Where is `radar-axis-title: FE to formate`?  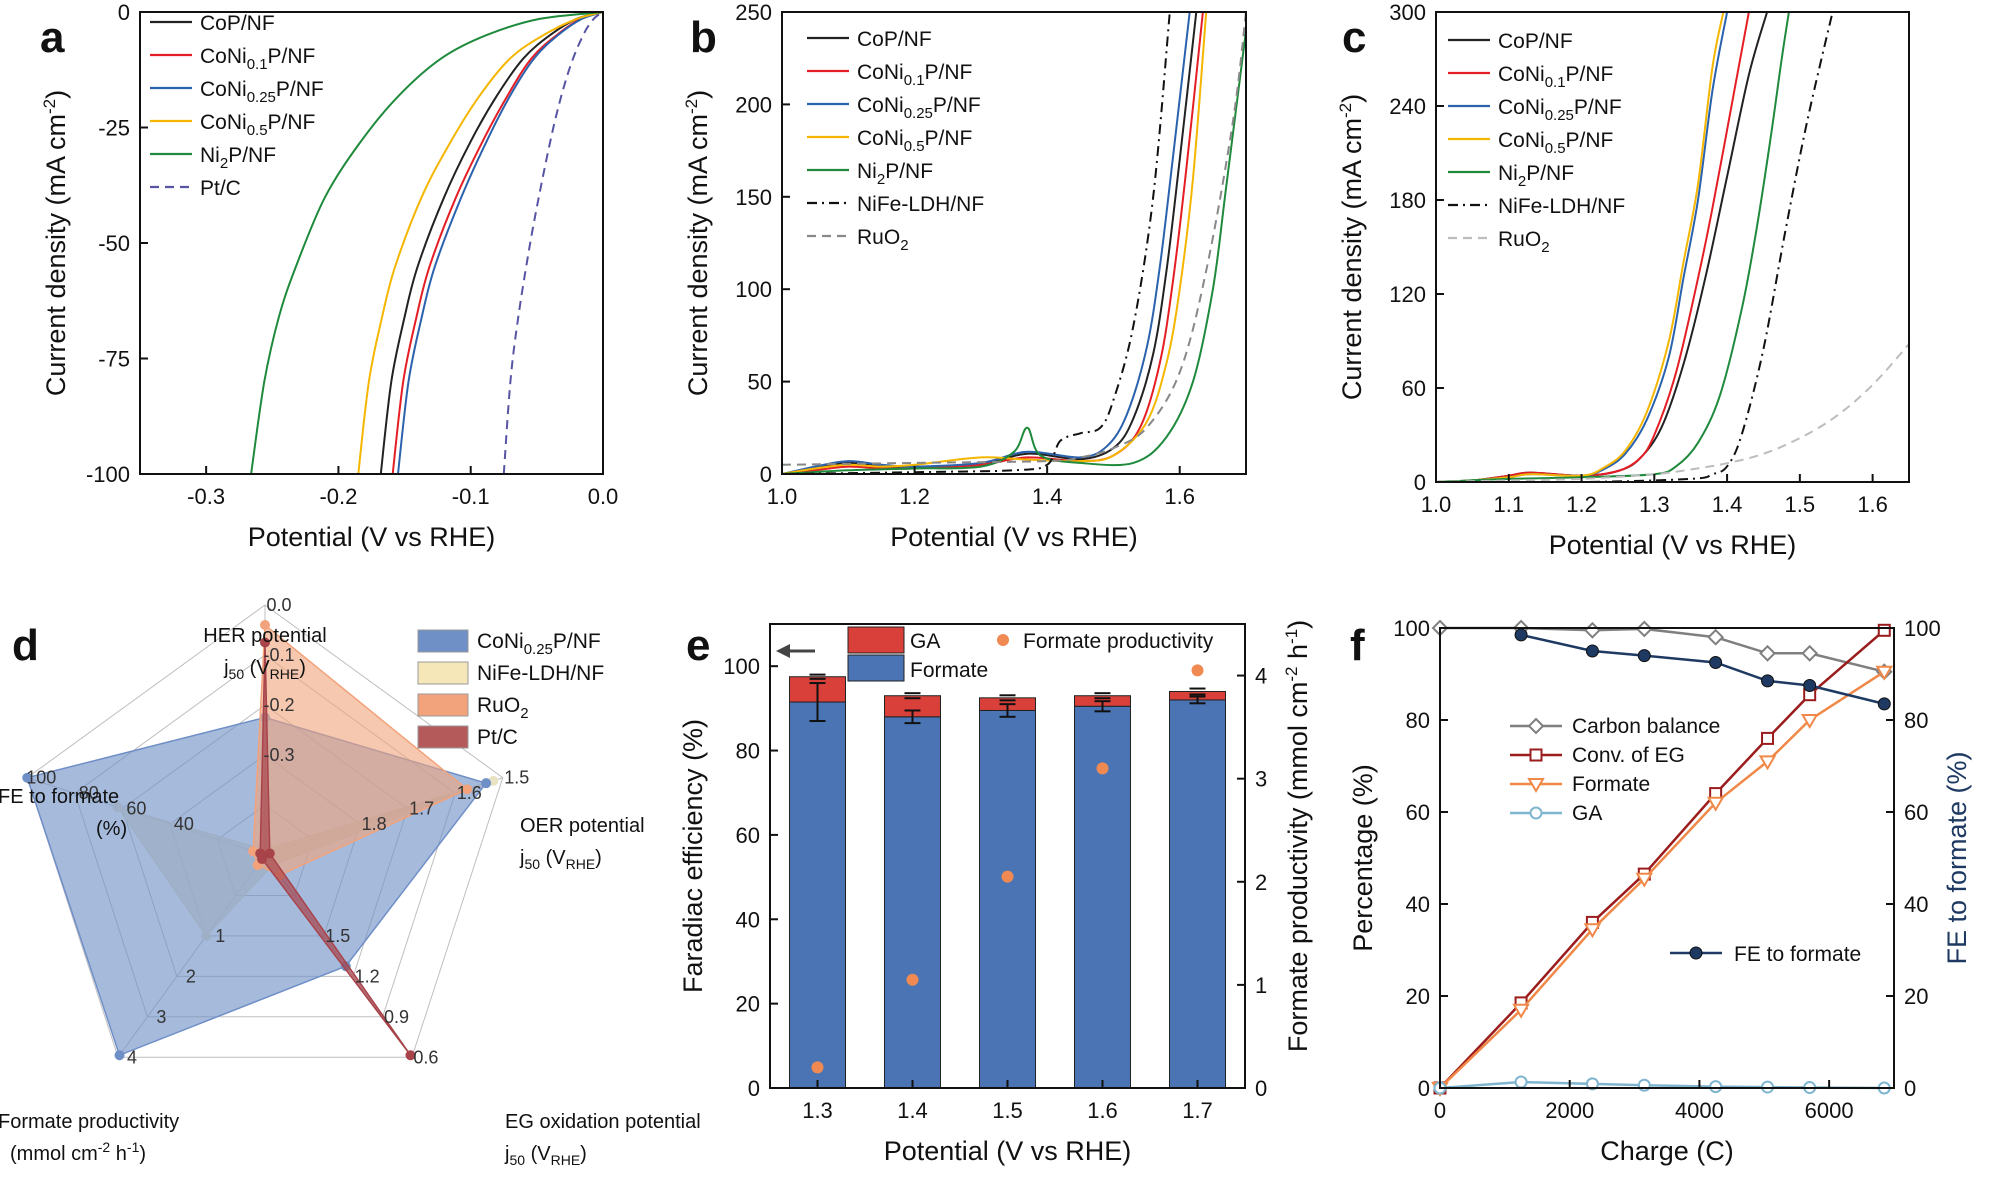
radar-axis-title: FE to formate is located at coordinates (59, 797).